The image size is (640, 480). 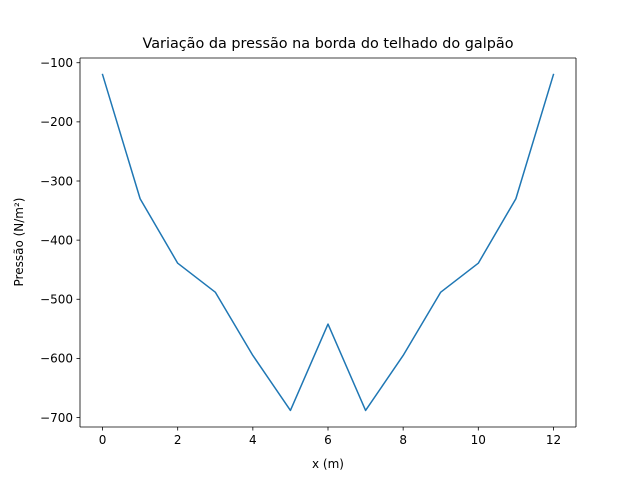 I want to click on x-tick-label: 2, so click(x=178, y=440).